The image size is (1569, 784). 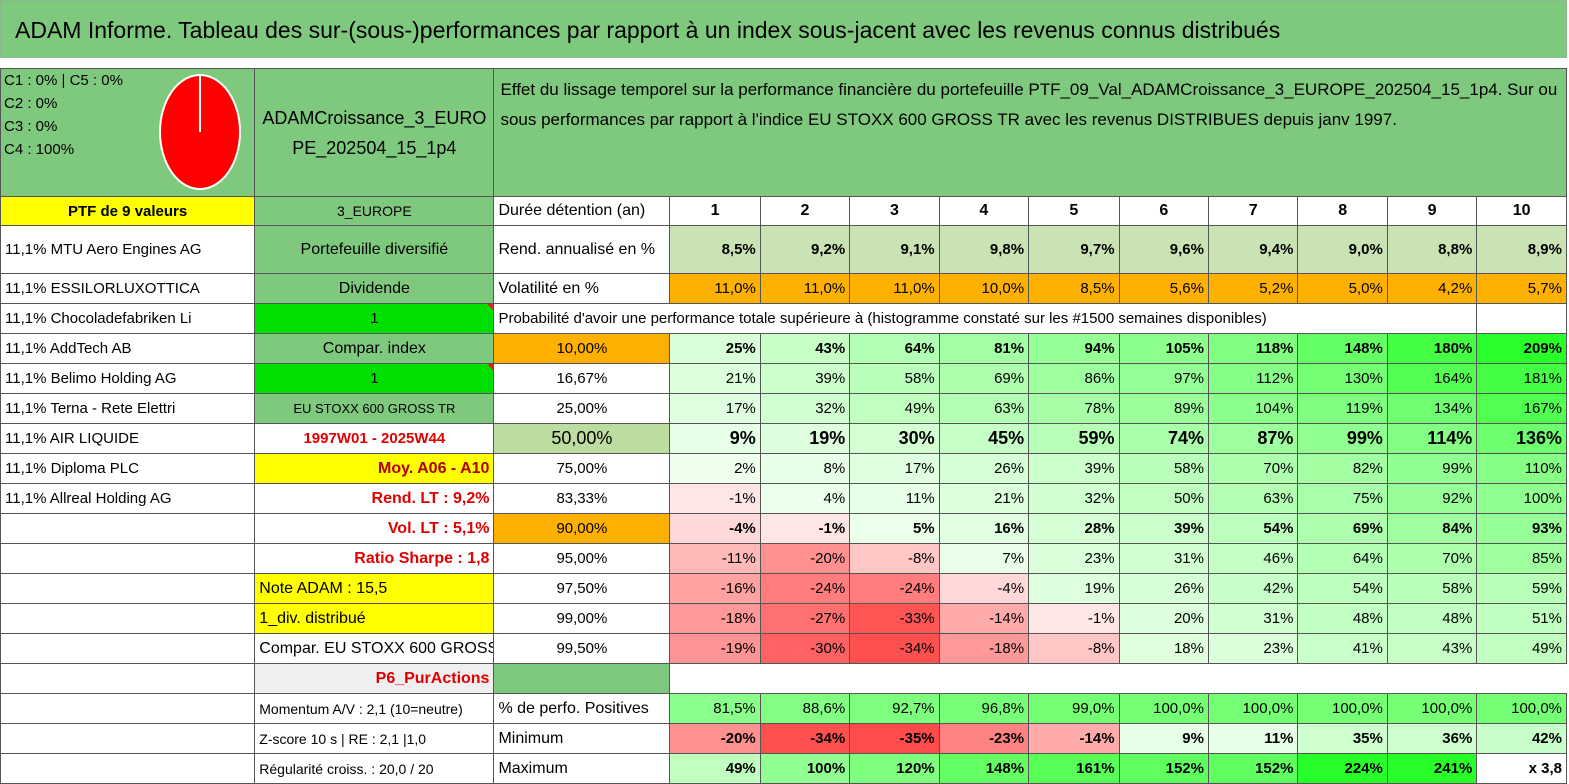 What do you see at coordinates (39, 149) in the screenshot?
I see `legend-line: C4 : 100%` at bounding box center [39, 149].